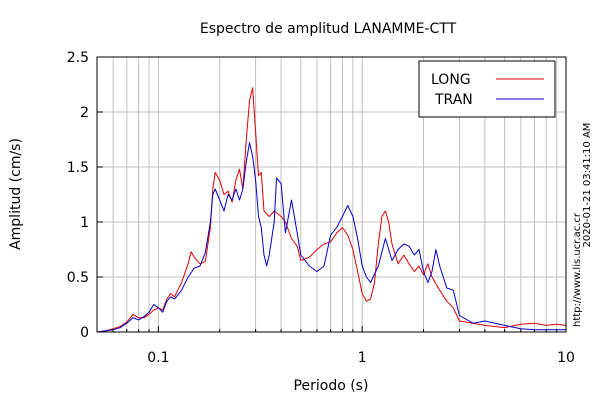  I want to click on y-tick-label: 0.5, so click(78, 278).